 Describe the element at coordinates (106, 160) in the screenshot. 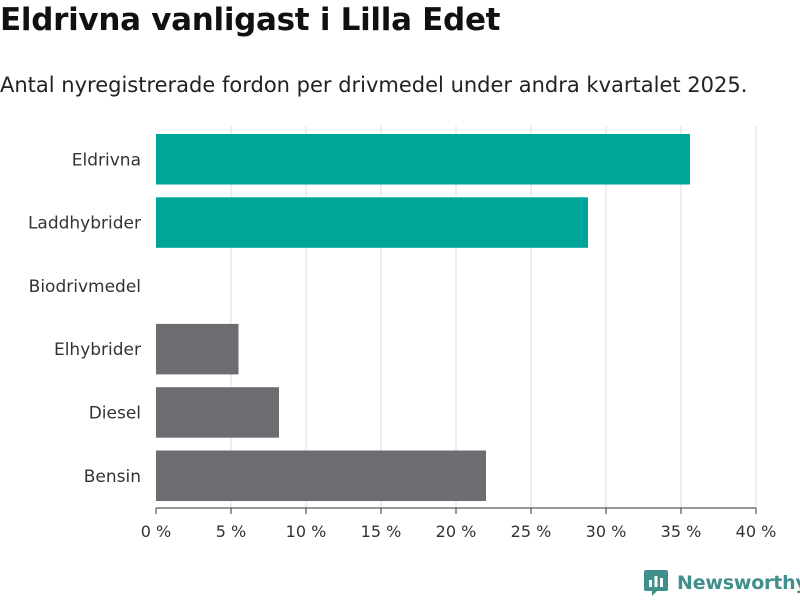

I see `category-label: Eldrivna` at that location.